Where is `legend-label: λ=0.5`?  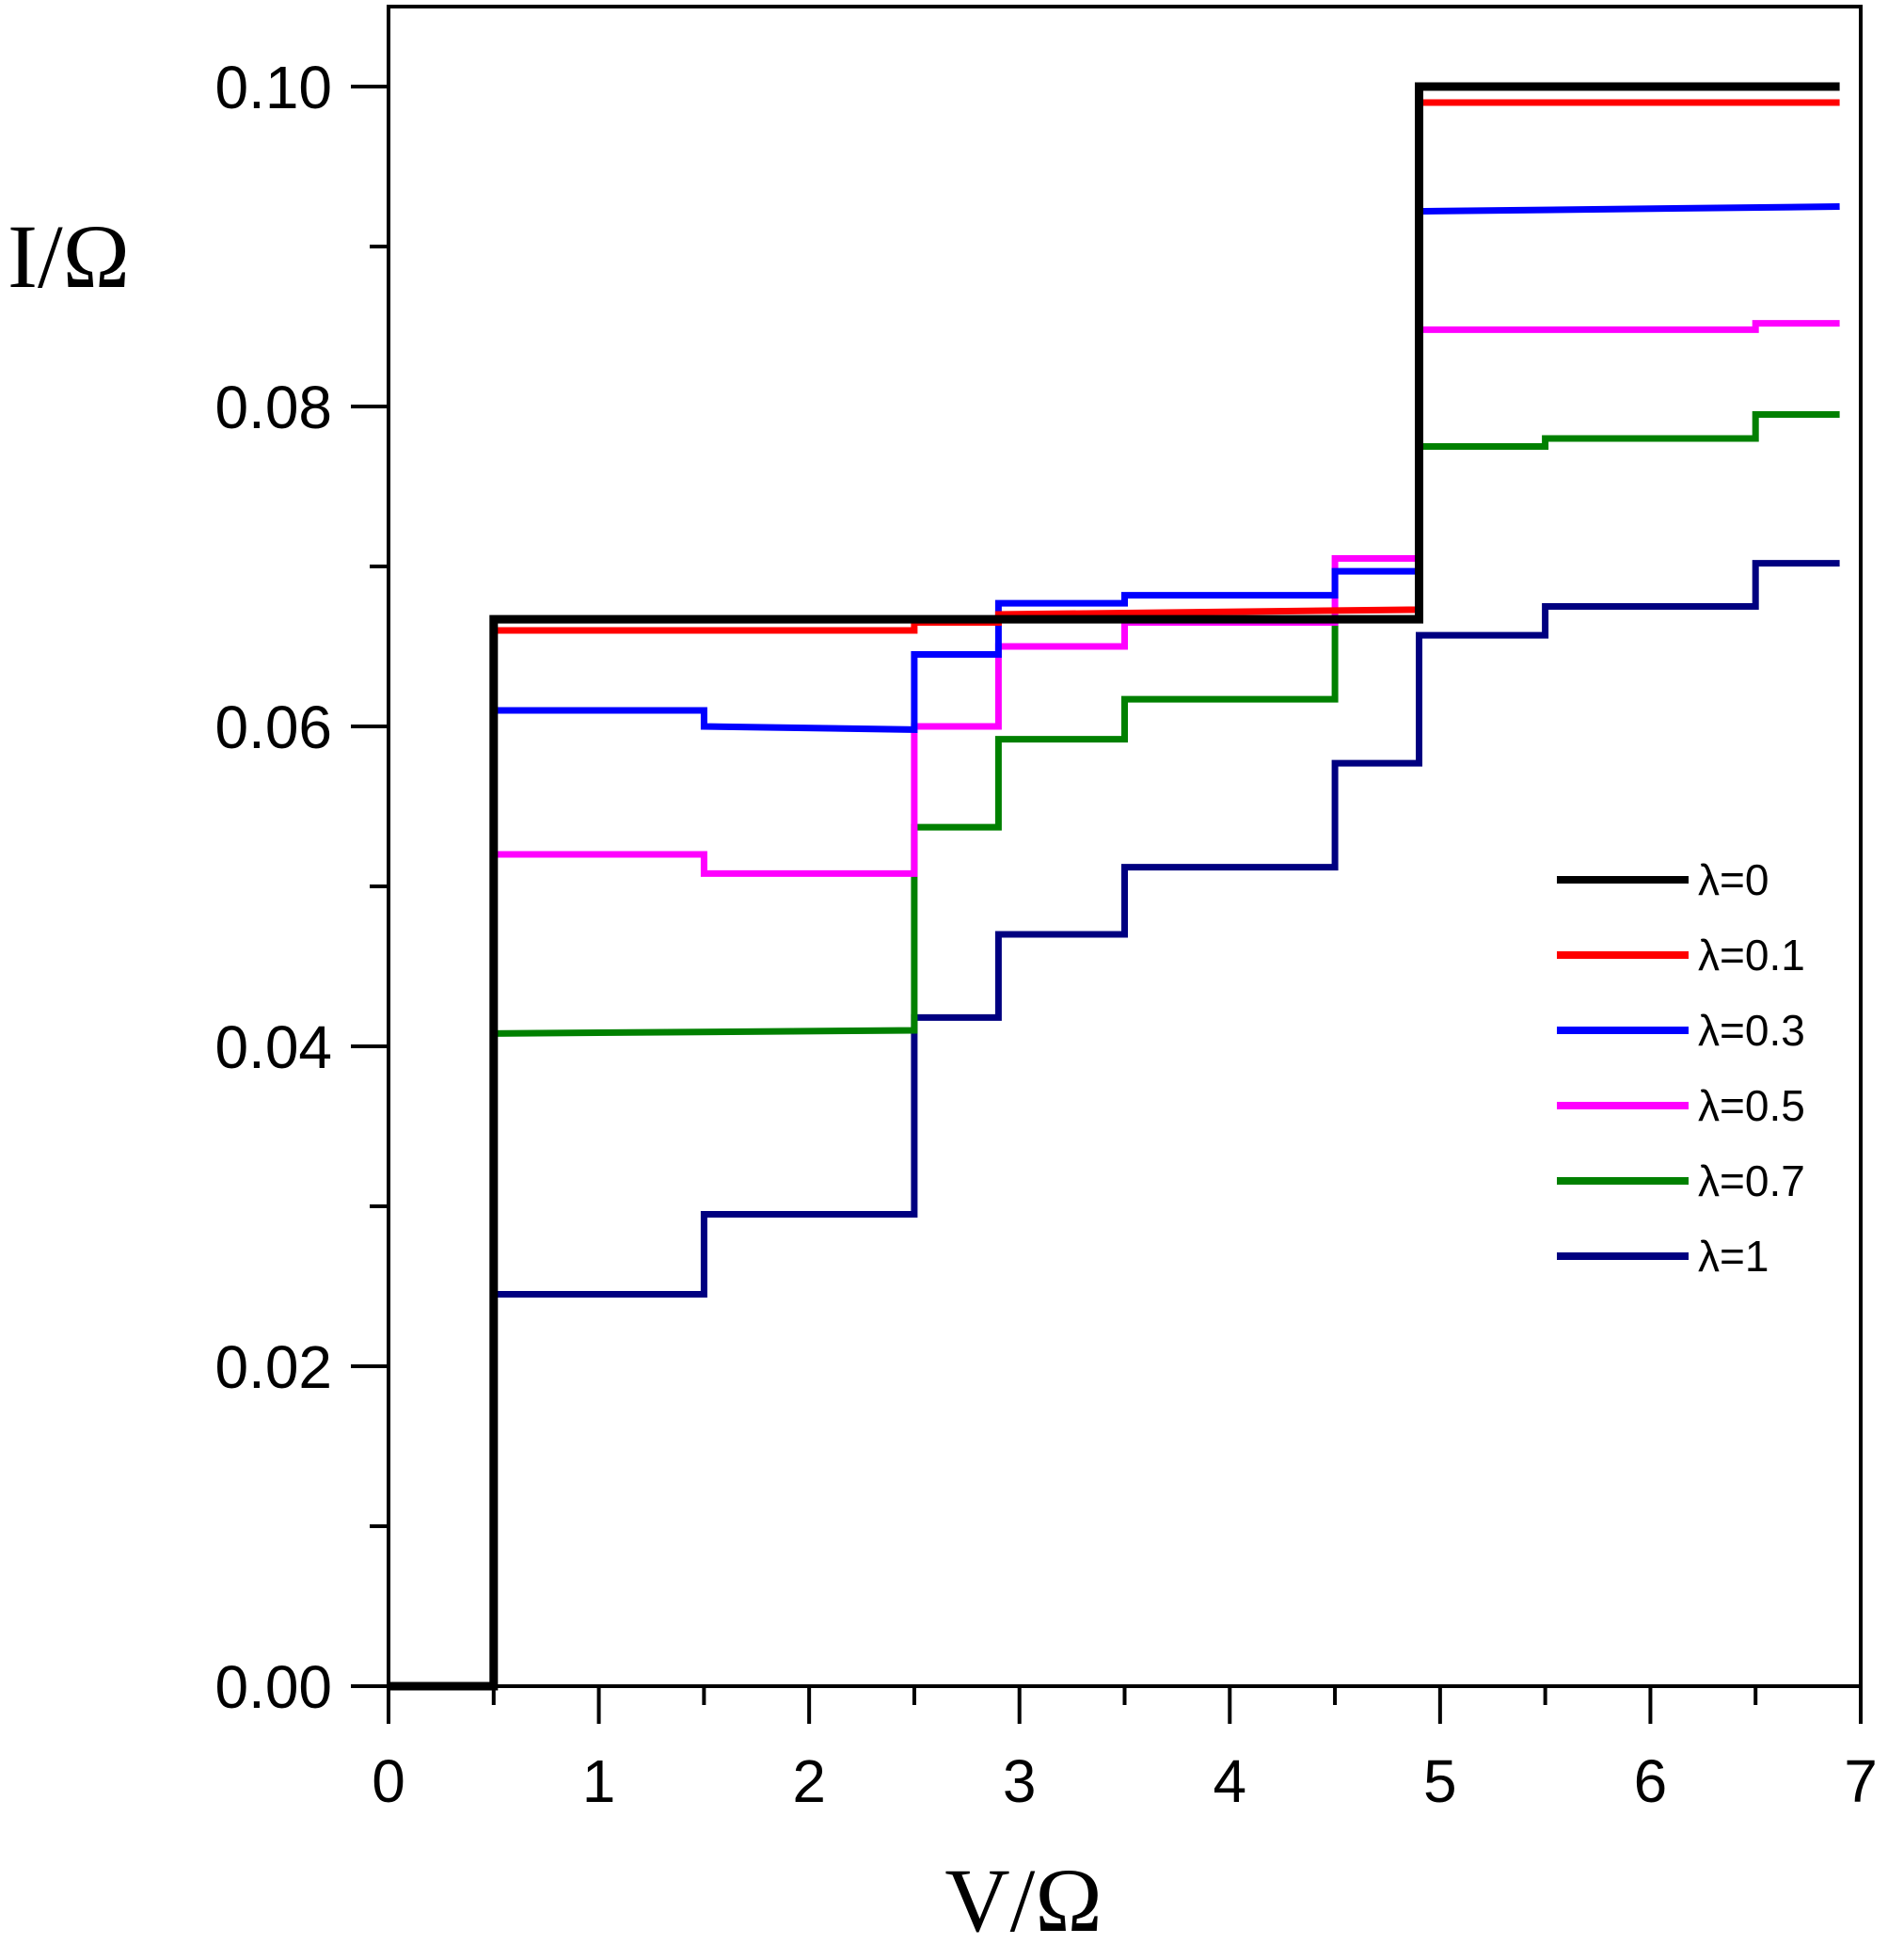
legend-label: λ=0.5 is located at coordinates (1751, 1105).